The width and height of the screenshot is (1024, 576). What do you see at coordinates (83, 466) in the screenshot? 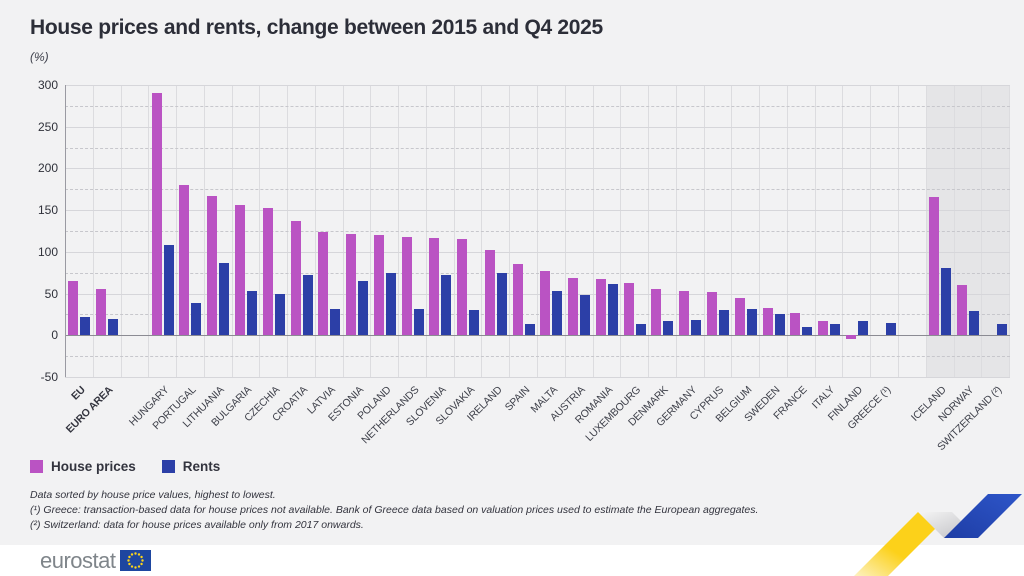
I see `legend-item-house-prices: House prices` at bounding box center [83, 466].